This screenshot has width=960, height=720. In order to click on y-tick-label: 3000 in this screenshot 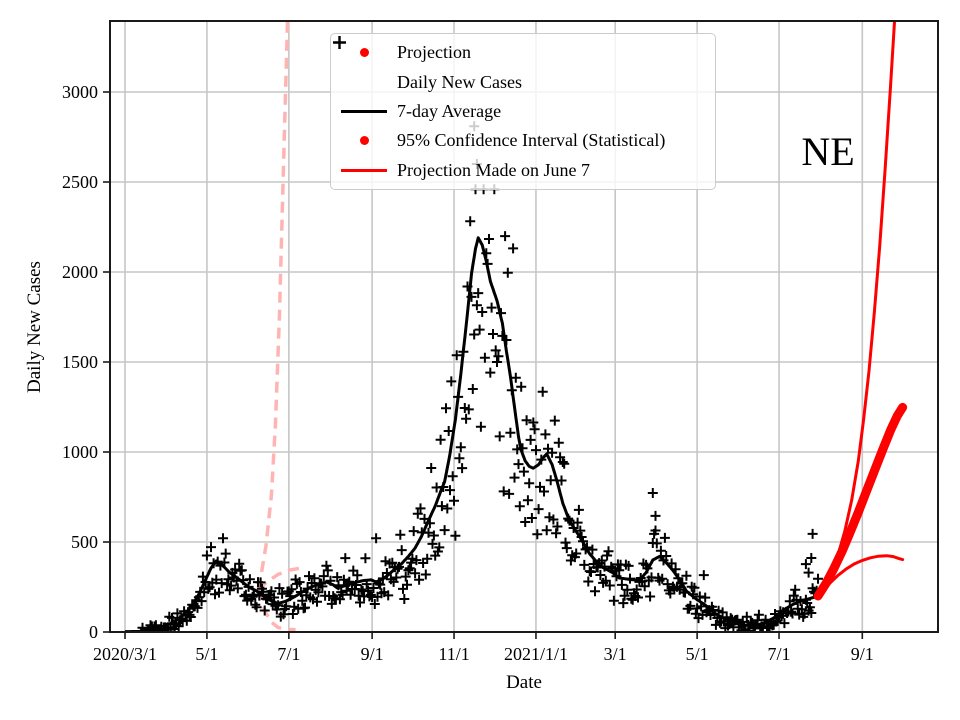, I will do `click(80, 92)`.